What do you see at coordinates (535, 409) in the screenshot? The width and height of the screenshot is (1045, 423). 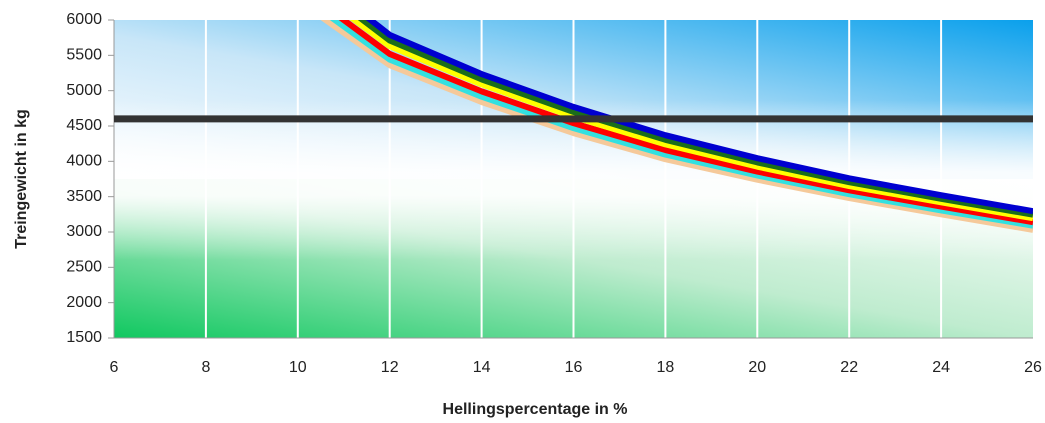 I see `x-axis-label: Hellingspercentage in %` at bounding box center [535, 409].